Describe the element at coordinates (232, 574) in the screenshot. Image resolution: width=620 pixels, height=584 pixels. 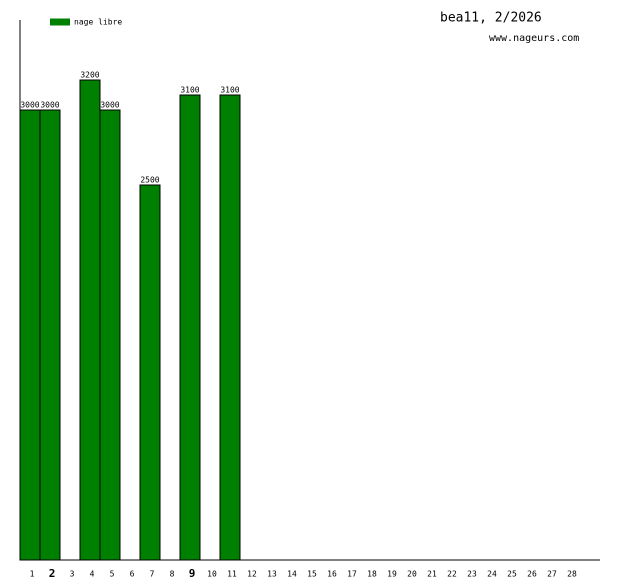
I see `x-tick-label: 11` at that location.